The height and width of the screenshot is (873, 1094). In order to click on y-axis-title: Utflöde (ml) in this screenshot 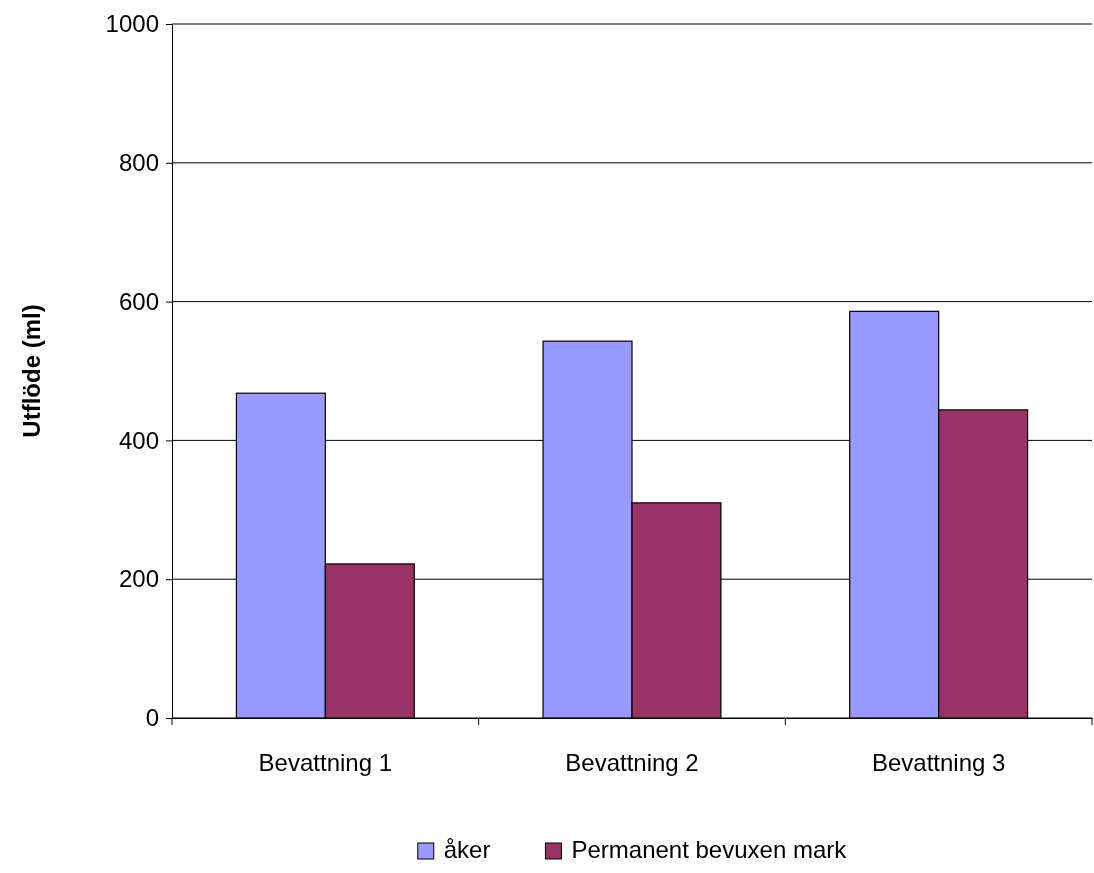, I will do `click(31, 371)`.